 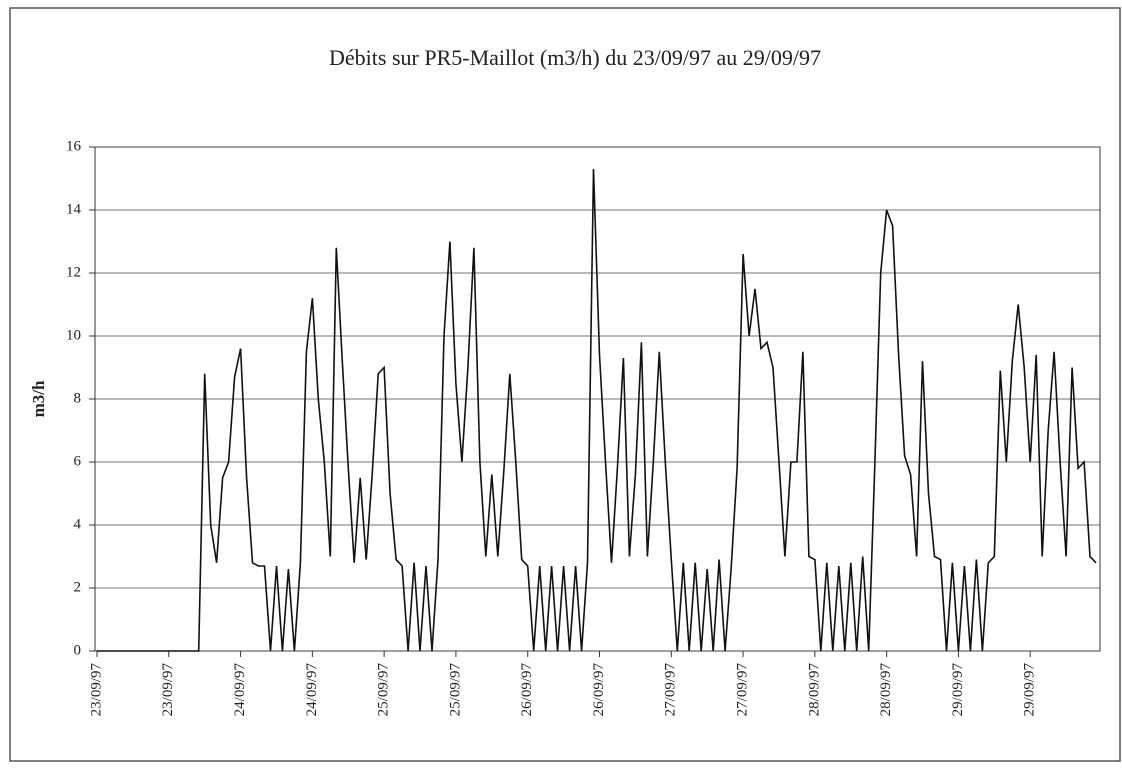 I want to click on y-tick-label: 14, so click(x=74, y=209).